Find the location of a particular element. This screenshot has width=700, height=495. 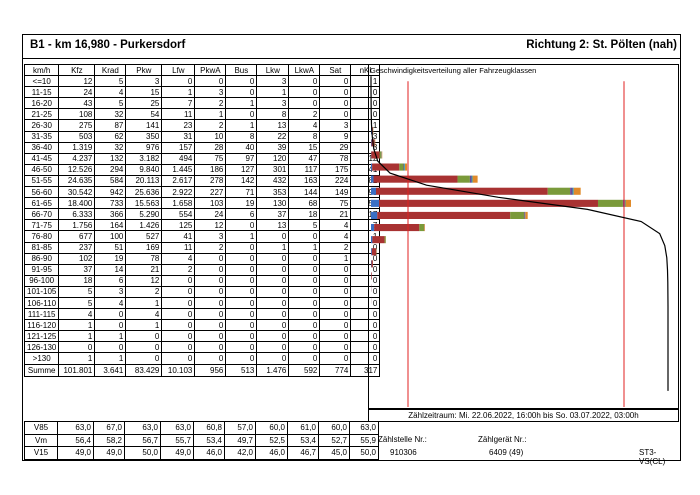

table-row: 96-100 18 6 12 0 0 0 0 0 0 0 is located at coordinates (202, 280).